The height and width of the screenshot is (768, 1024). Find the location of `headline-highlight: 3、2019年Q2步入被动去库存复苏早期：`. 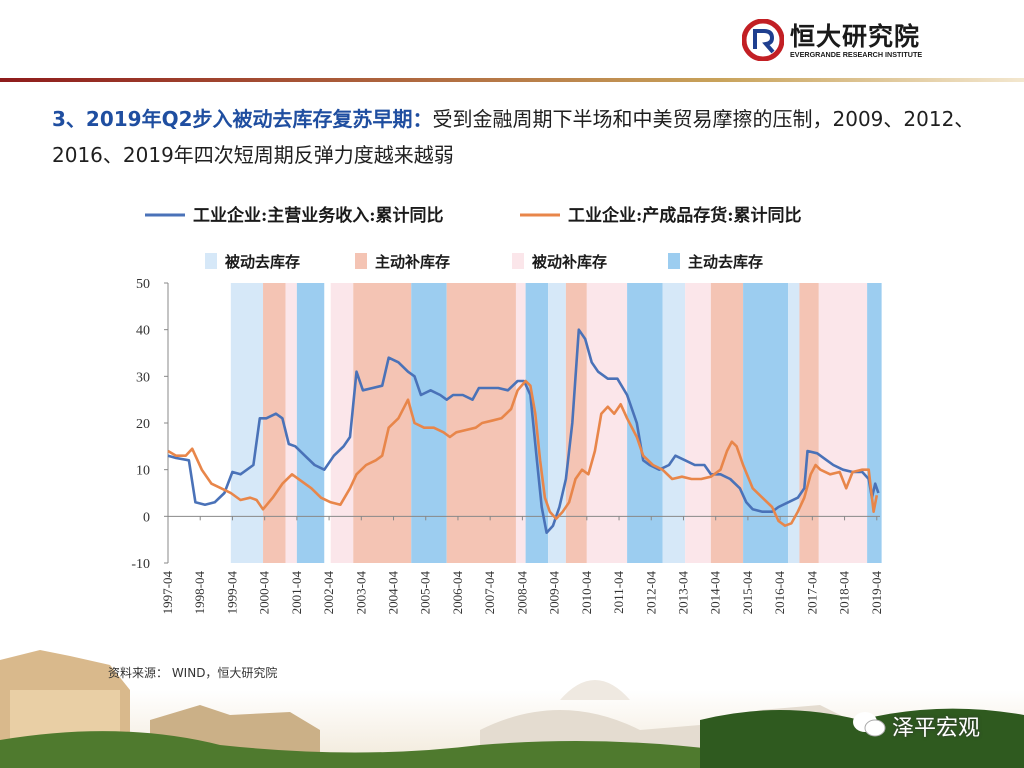

headline-highlight: 3、2019年Q2步入被动去库存复苏早期： is located at coordinates (242, 119).